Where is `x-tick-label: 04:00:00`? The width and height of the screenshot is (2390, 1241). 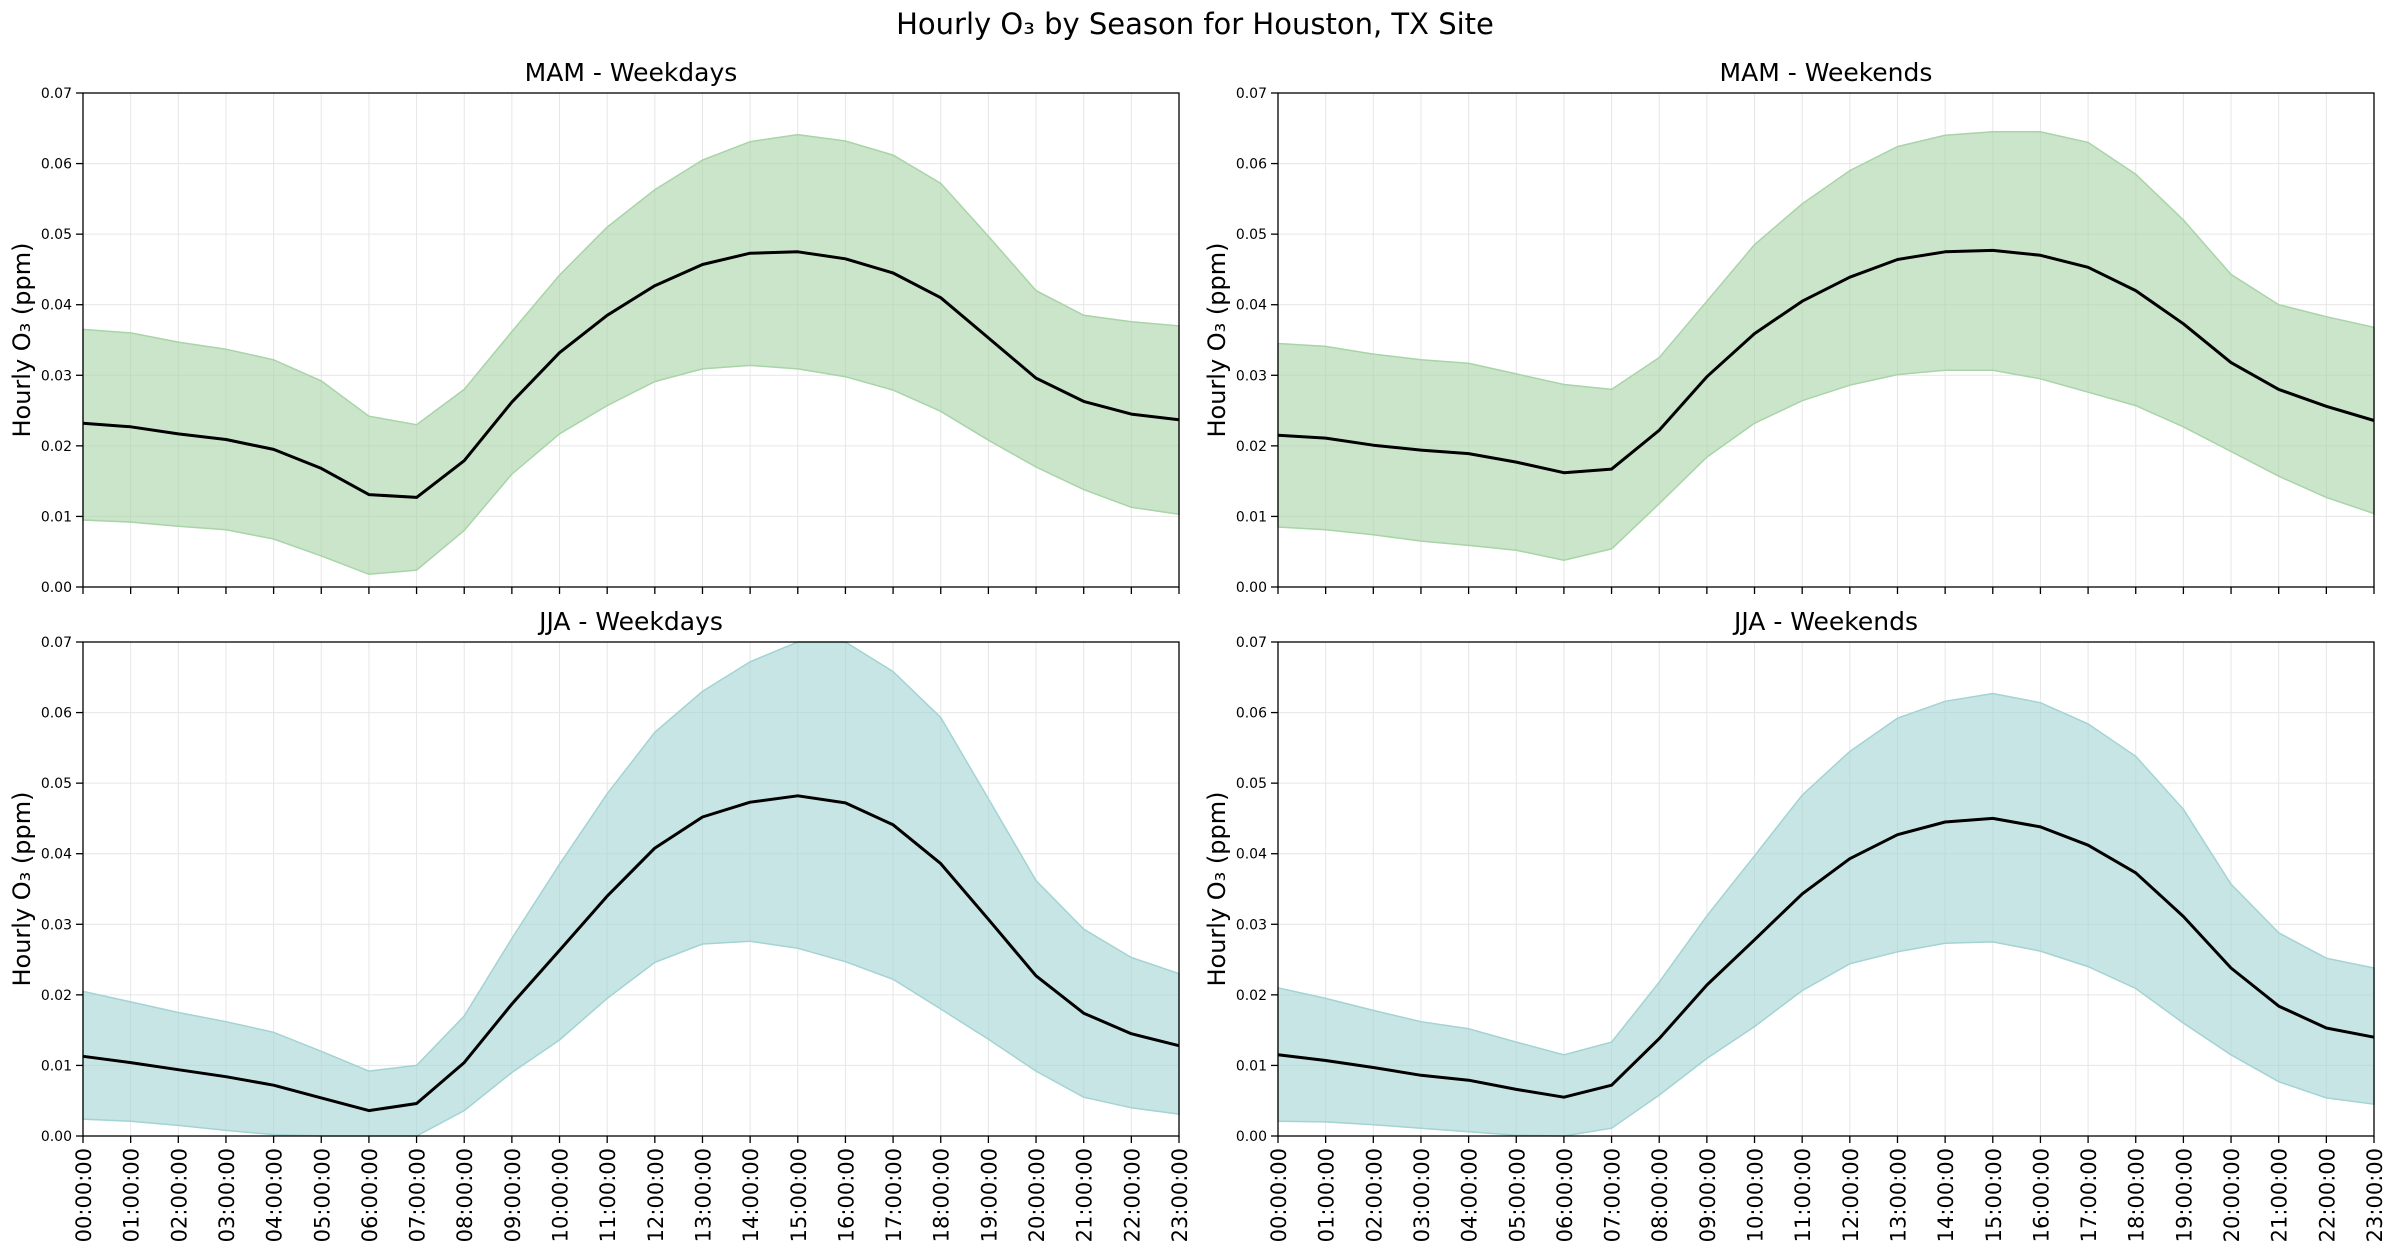
x-tick-label: 04:00:00 is located at coordinates (275, 1194).